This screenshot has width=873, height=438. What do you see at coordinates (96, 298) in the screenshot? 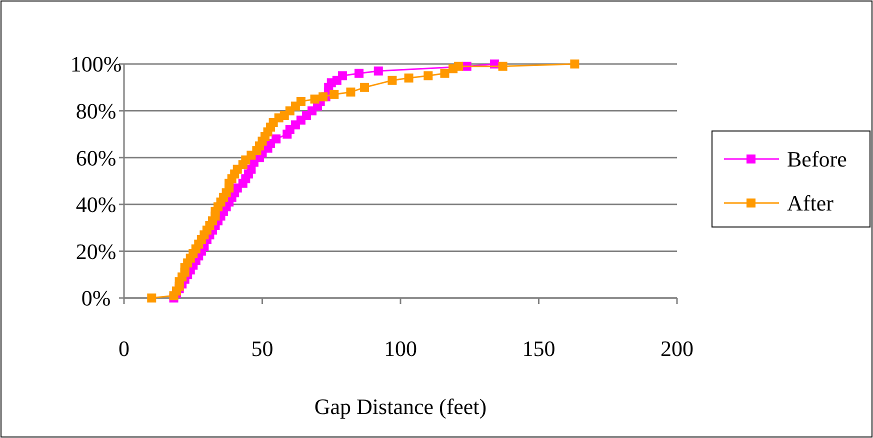
I see `y-tick-label: 0%` at bounding box center [96, 298].